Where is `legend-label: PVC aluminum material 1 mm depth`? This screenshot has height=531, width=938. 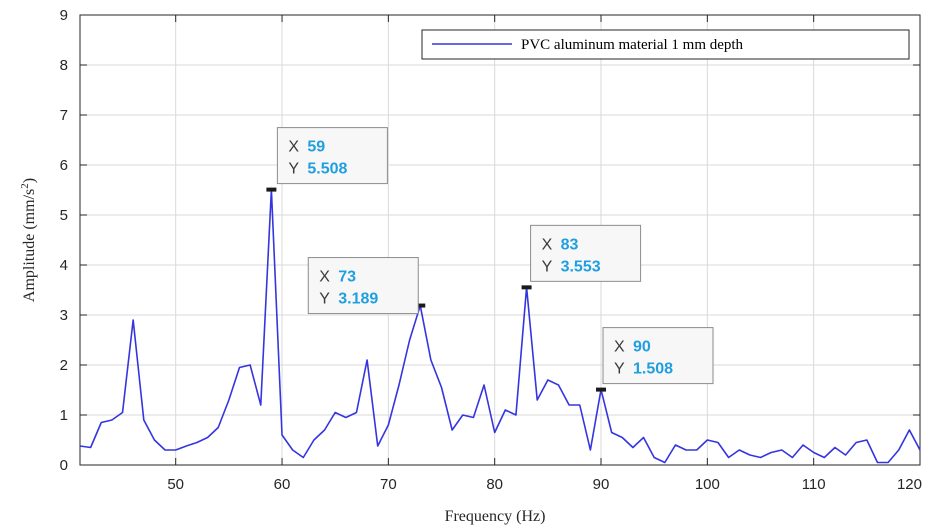 legend-label: PVC aluminum material 1 mm depth is located at coordinates (632, 45).